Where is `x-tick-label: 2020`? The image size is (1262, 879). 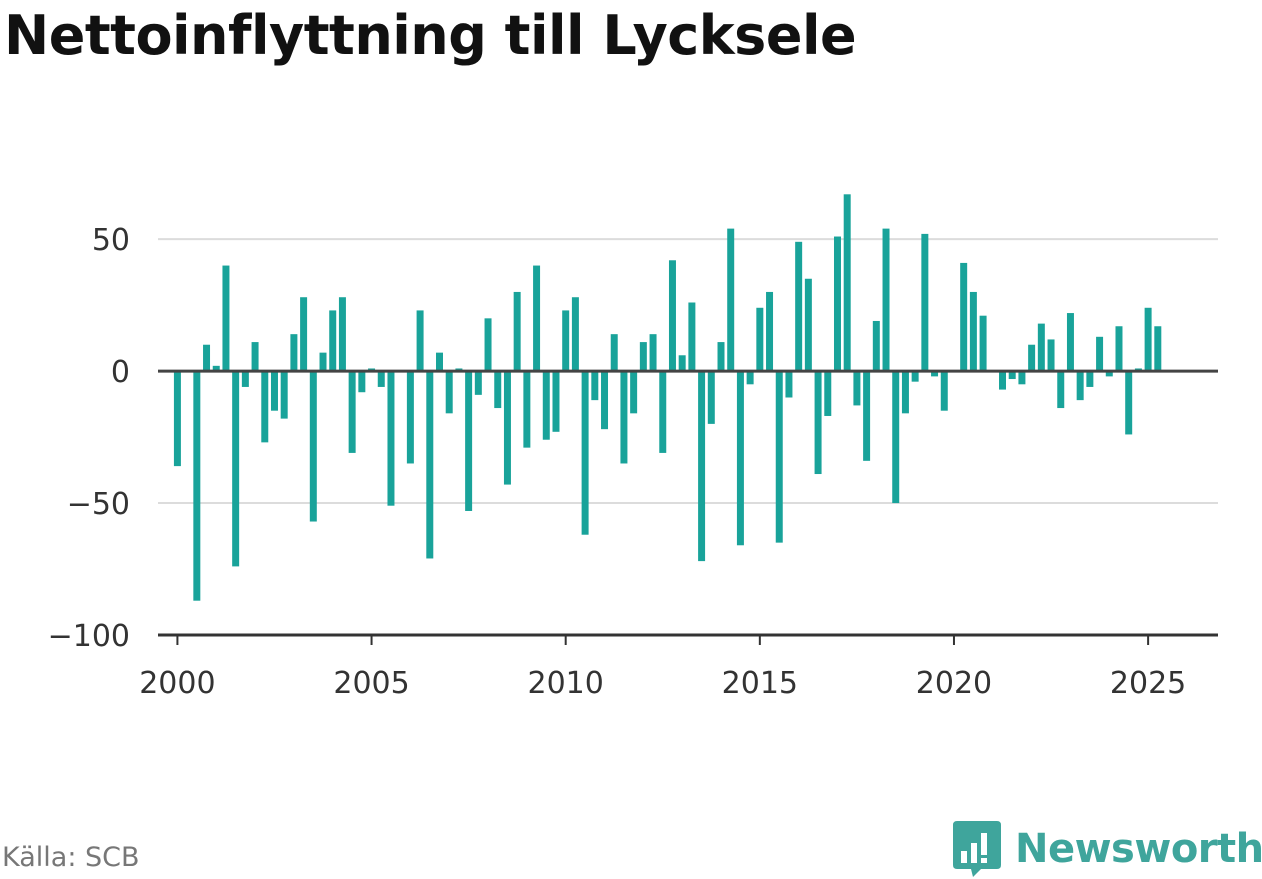
x-tick-label: 2020 is located at coordinates (954, 683).